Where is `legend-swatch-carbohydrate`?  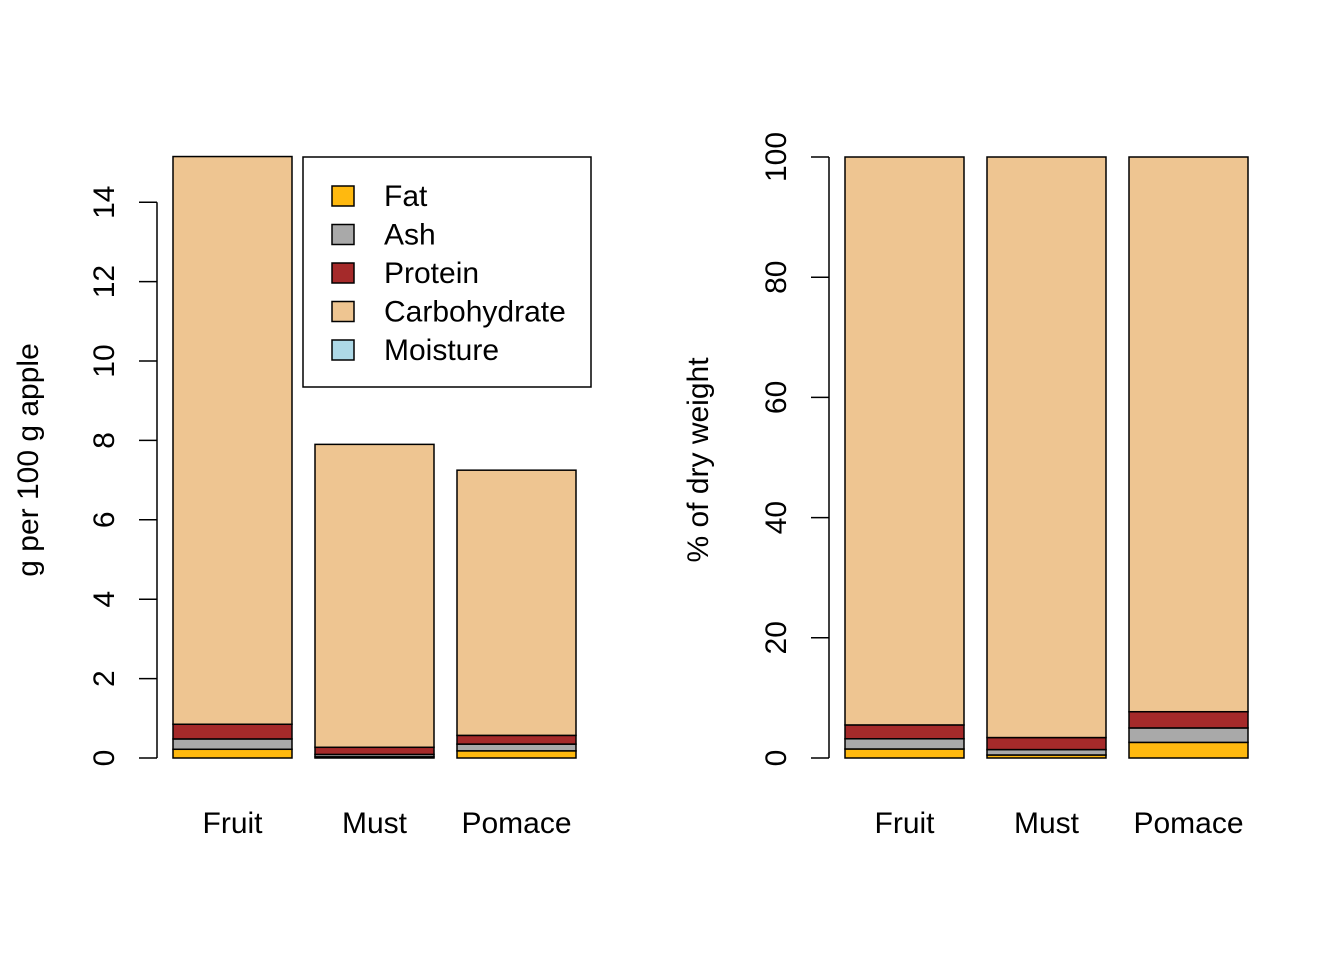
legend-swatch-carbohydrate is located at coordinates (343, 311).